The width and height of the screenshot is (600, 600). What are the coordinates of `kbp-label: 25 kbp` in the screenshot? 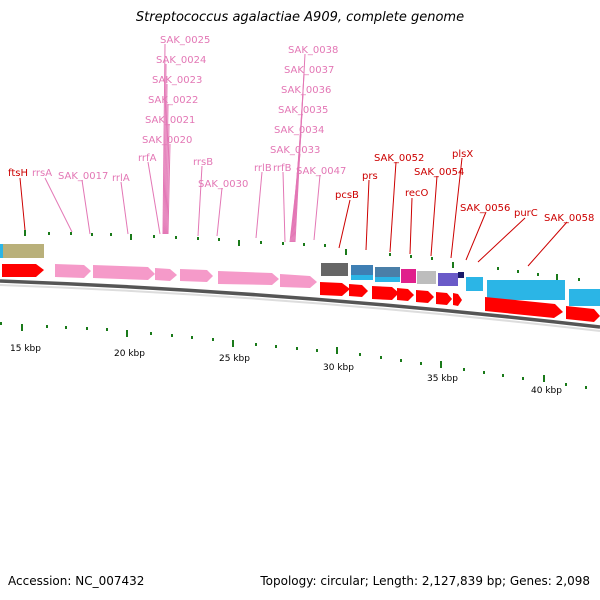 It's located at (234, 359).